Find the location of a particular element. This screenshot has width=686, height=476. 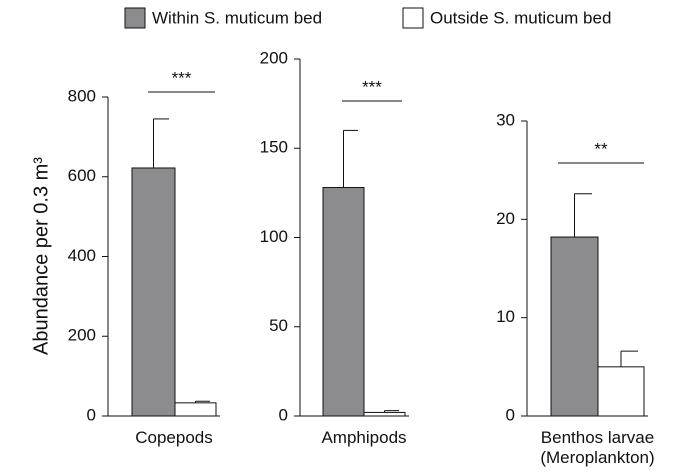

x-tick-label: Benthos larvae (Meroplankton) is located at coordinates (597, 447).